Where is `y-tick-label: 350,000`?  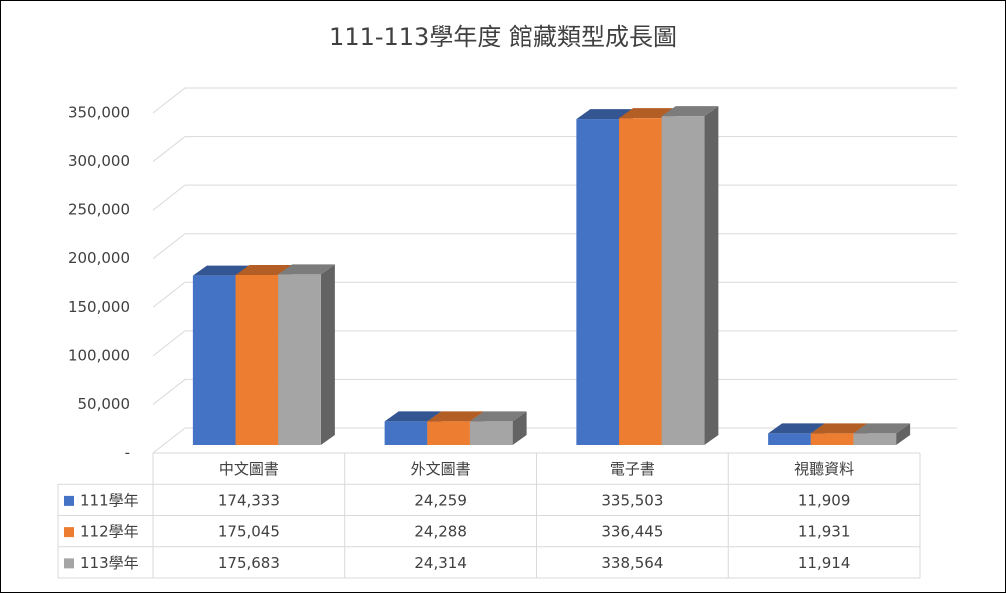 y-tick-label: 350,000 is located at coordinates (99, 113).